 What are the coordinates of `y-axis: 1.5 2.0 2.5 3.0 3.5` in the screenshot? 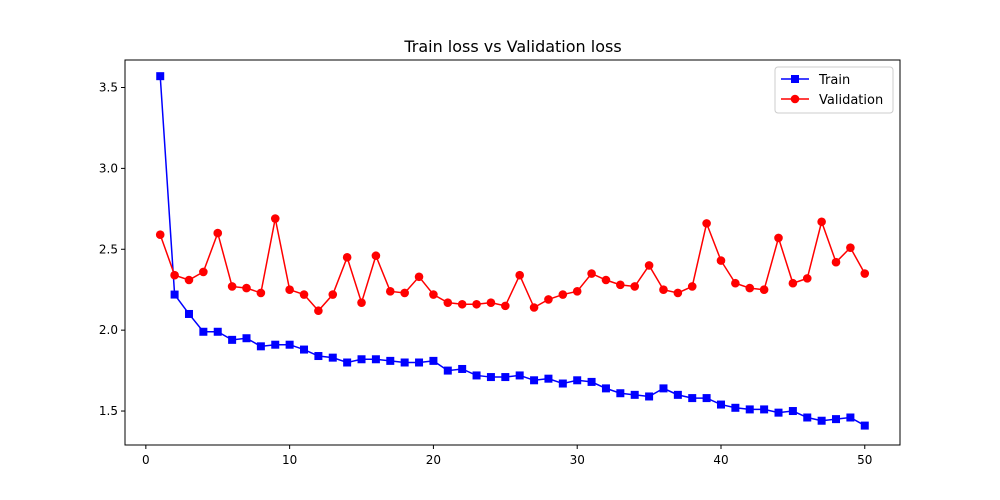 It's located at (112, 249).